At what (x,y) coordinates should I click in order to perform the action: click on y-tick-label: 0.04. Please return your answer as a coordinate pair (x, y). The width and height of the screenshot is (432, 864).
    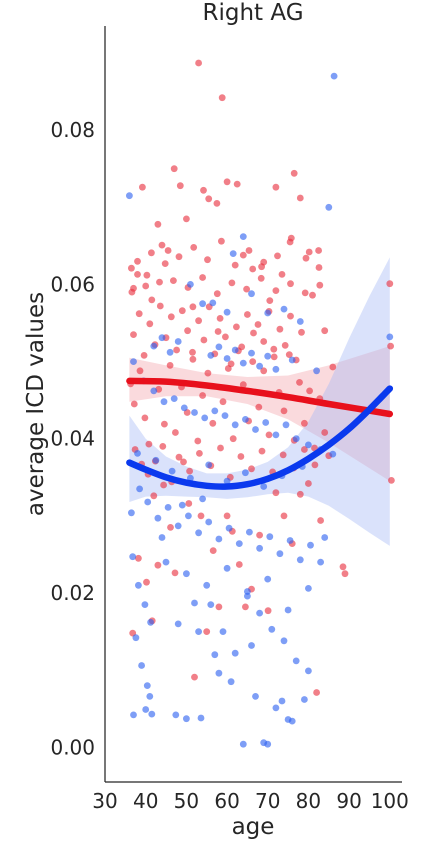
    Looking at the image, I should click on (72, 439).